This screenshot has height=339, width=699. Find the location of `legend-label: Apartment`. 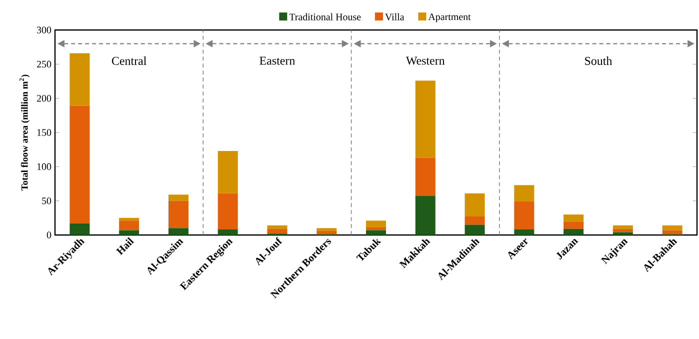

legend-label: Apartment is located at coordinates (449, 17).